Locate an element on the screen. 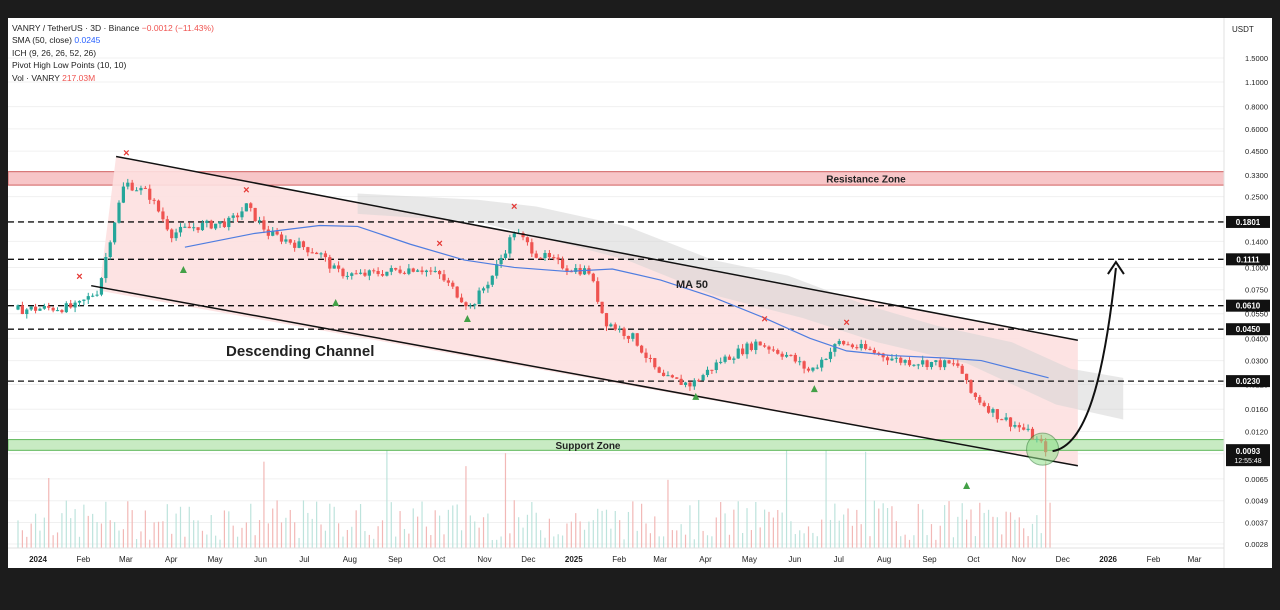  time-tick-Jun: Jun is located at coordinates (260, 559).